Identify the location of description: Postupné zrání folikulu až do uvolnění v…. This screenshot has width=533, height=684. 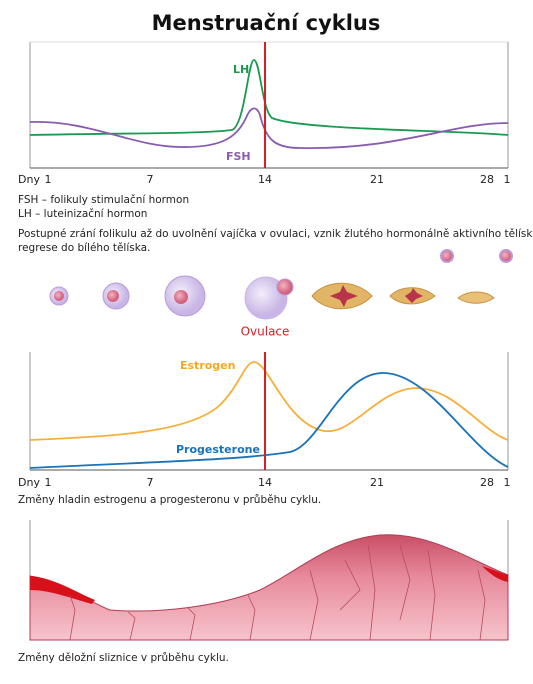
(275, 234).